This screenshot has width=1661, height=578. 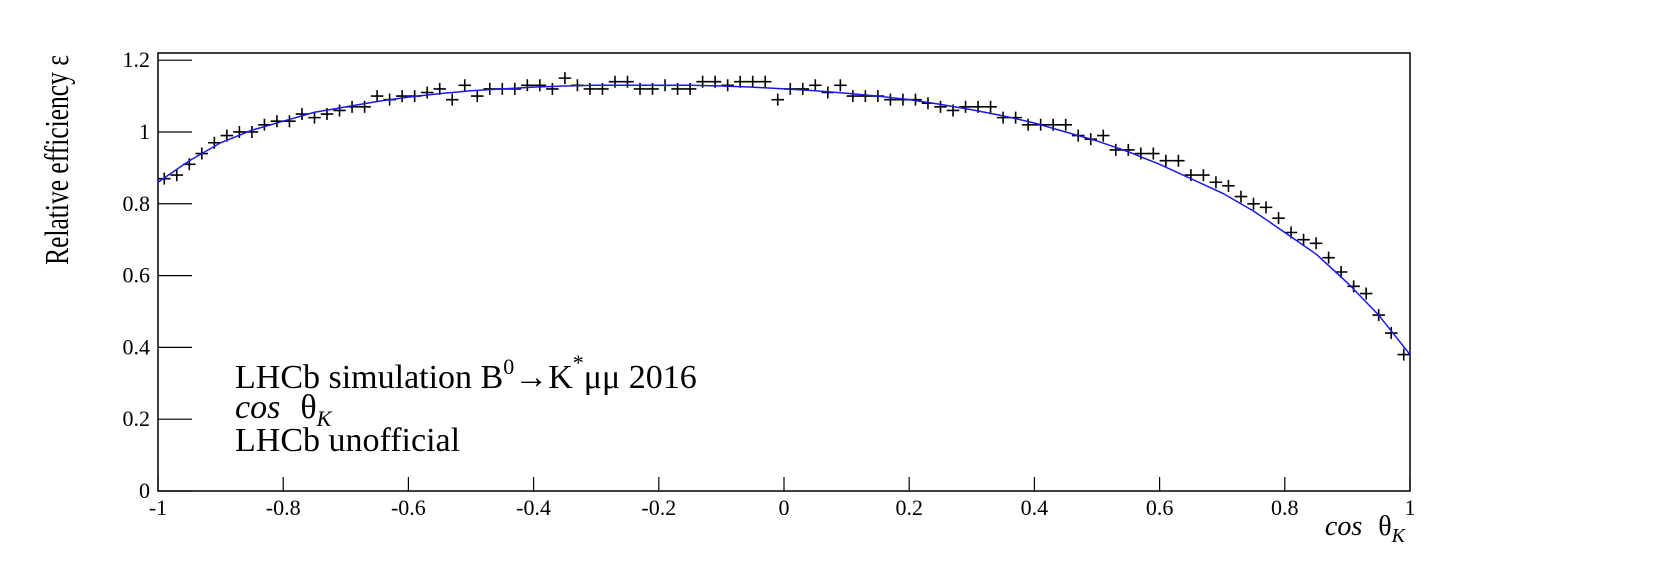 I want to click on ann-var: θ, so click(x=308, y=407).